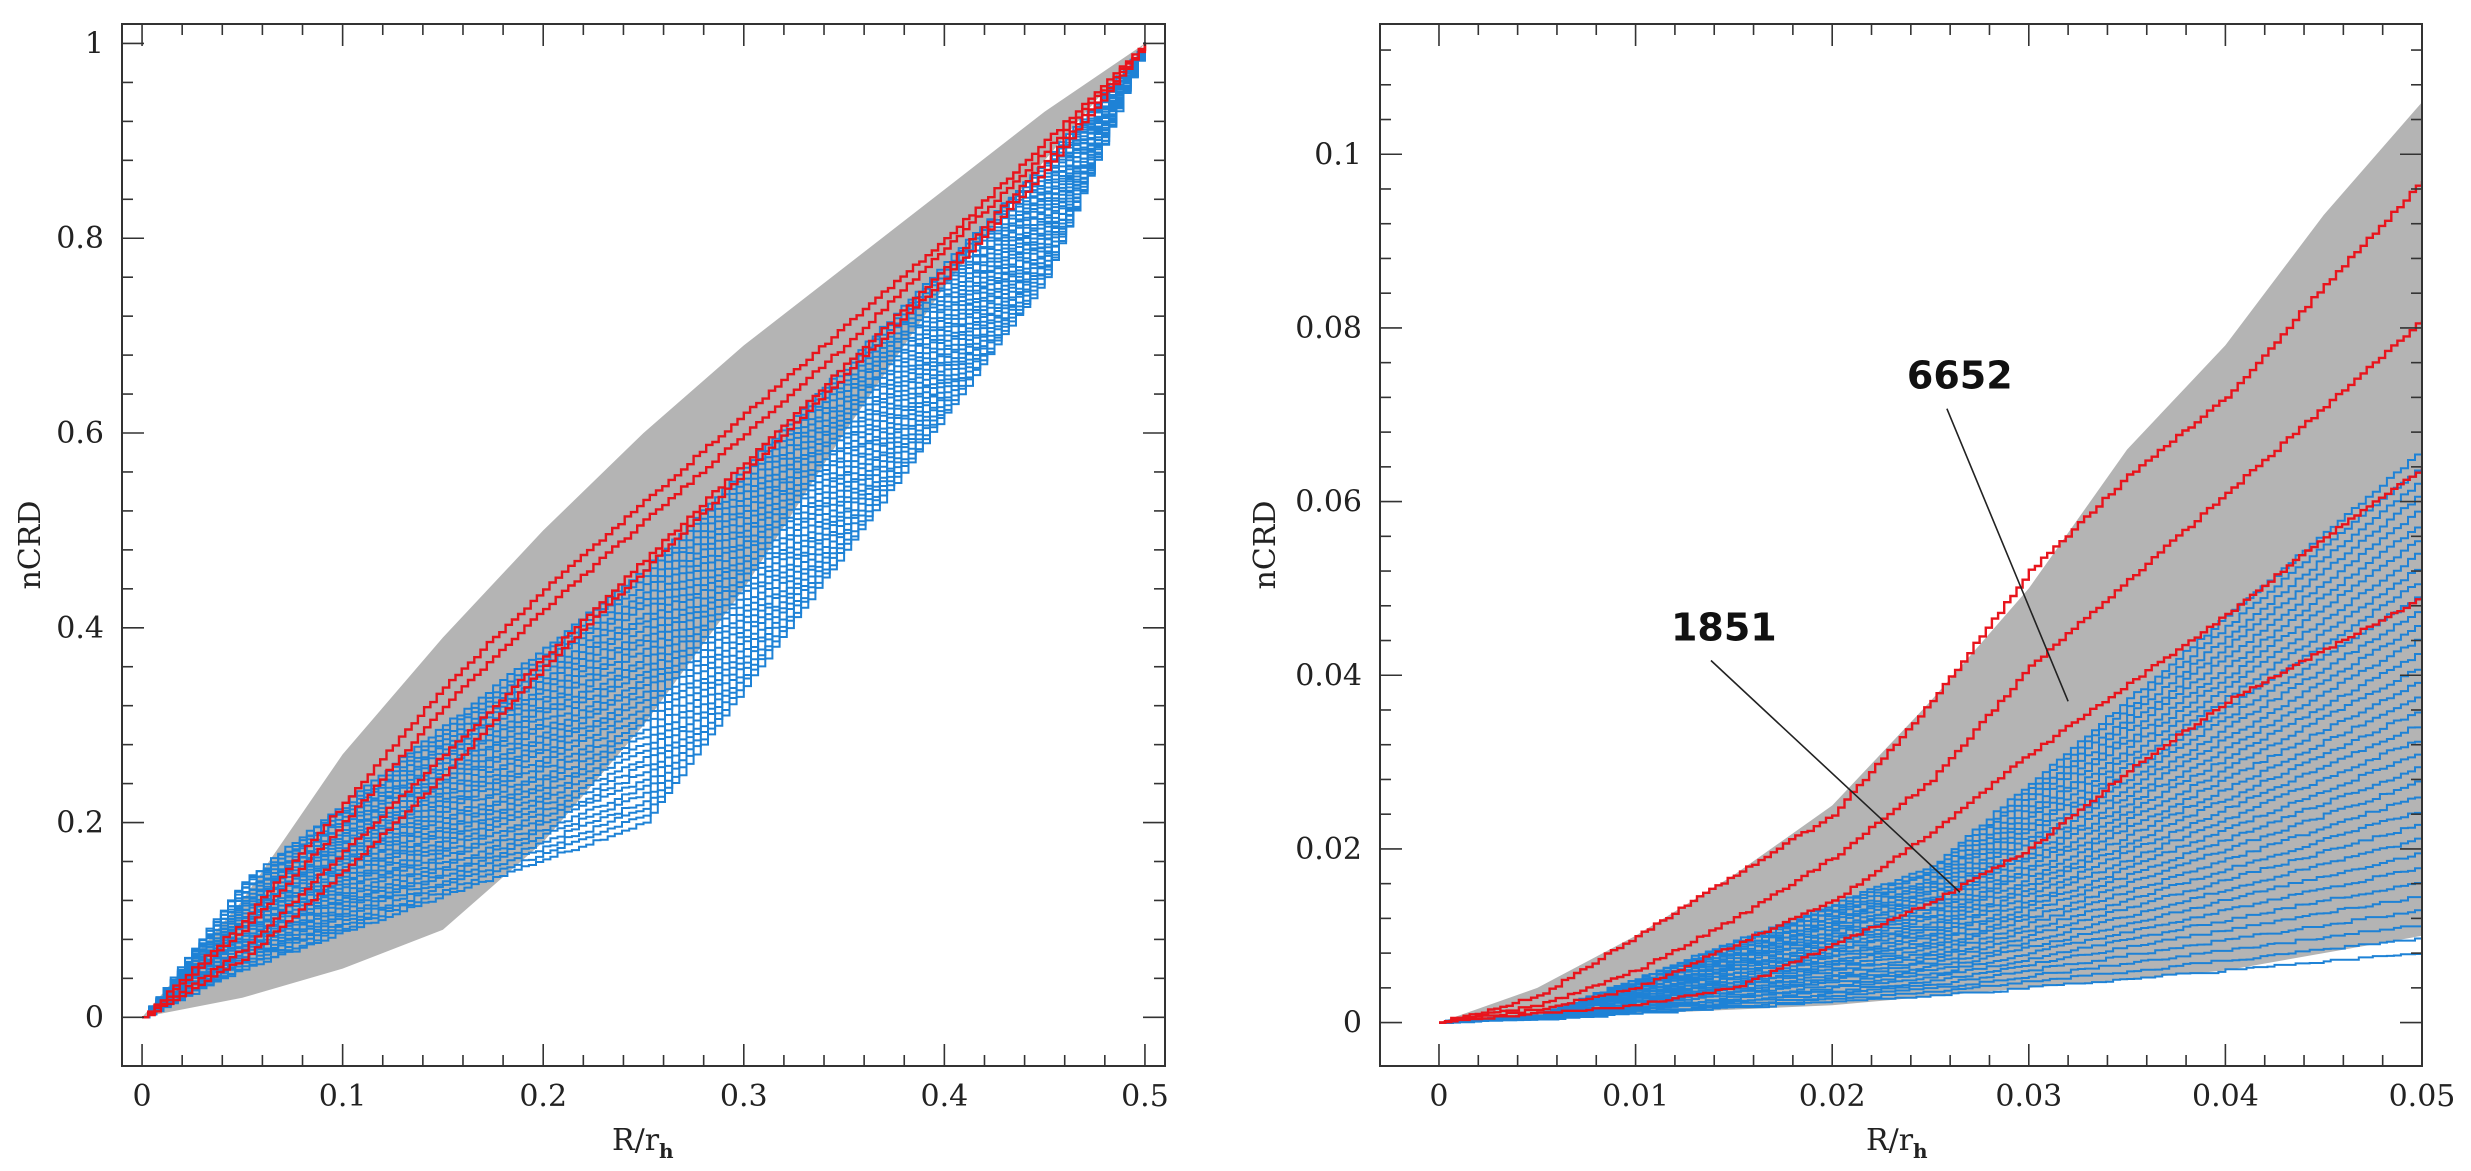 The image size is (2471, 1171). Describe the element at coordinates (1635, 1096) in the screenshot. I see `x-tick-label: 0.01` at that location.